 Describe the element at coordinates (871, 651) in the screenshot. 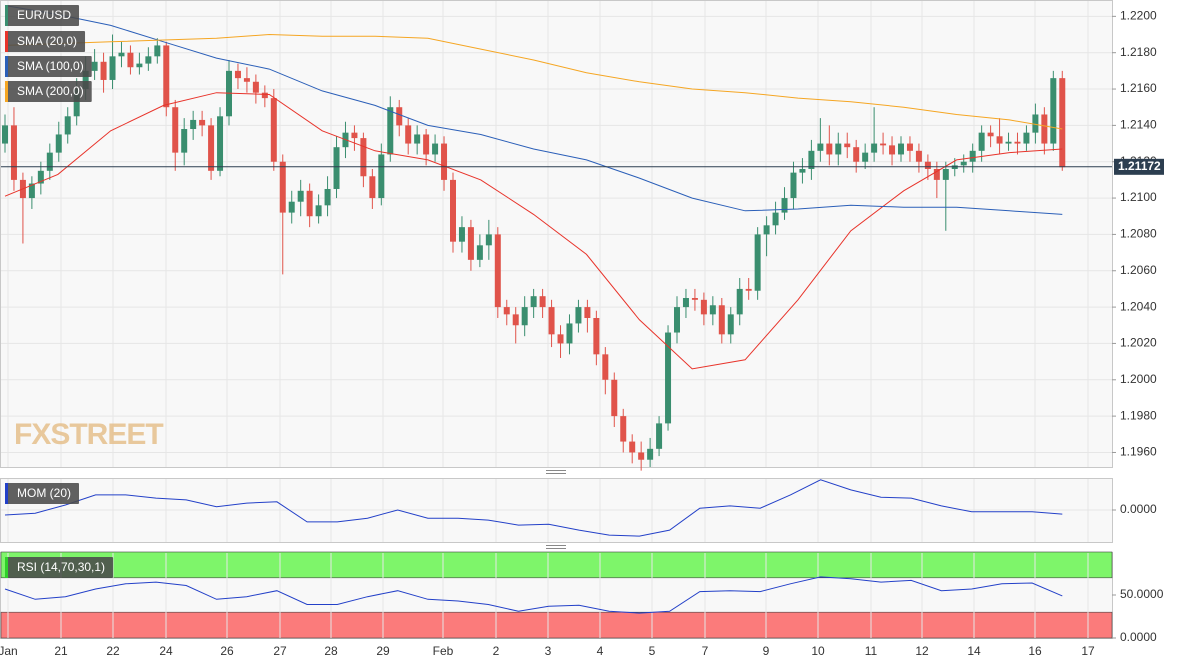

I see `x-tick-label: 11` at that location.